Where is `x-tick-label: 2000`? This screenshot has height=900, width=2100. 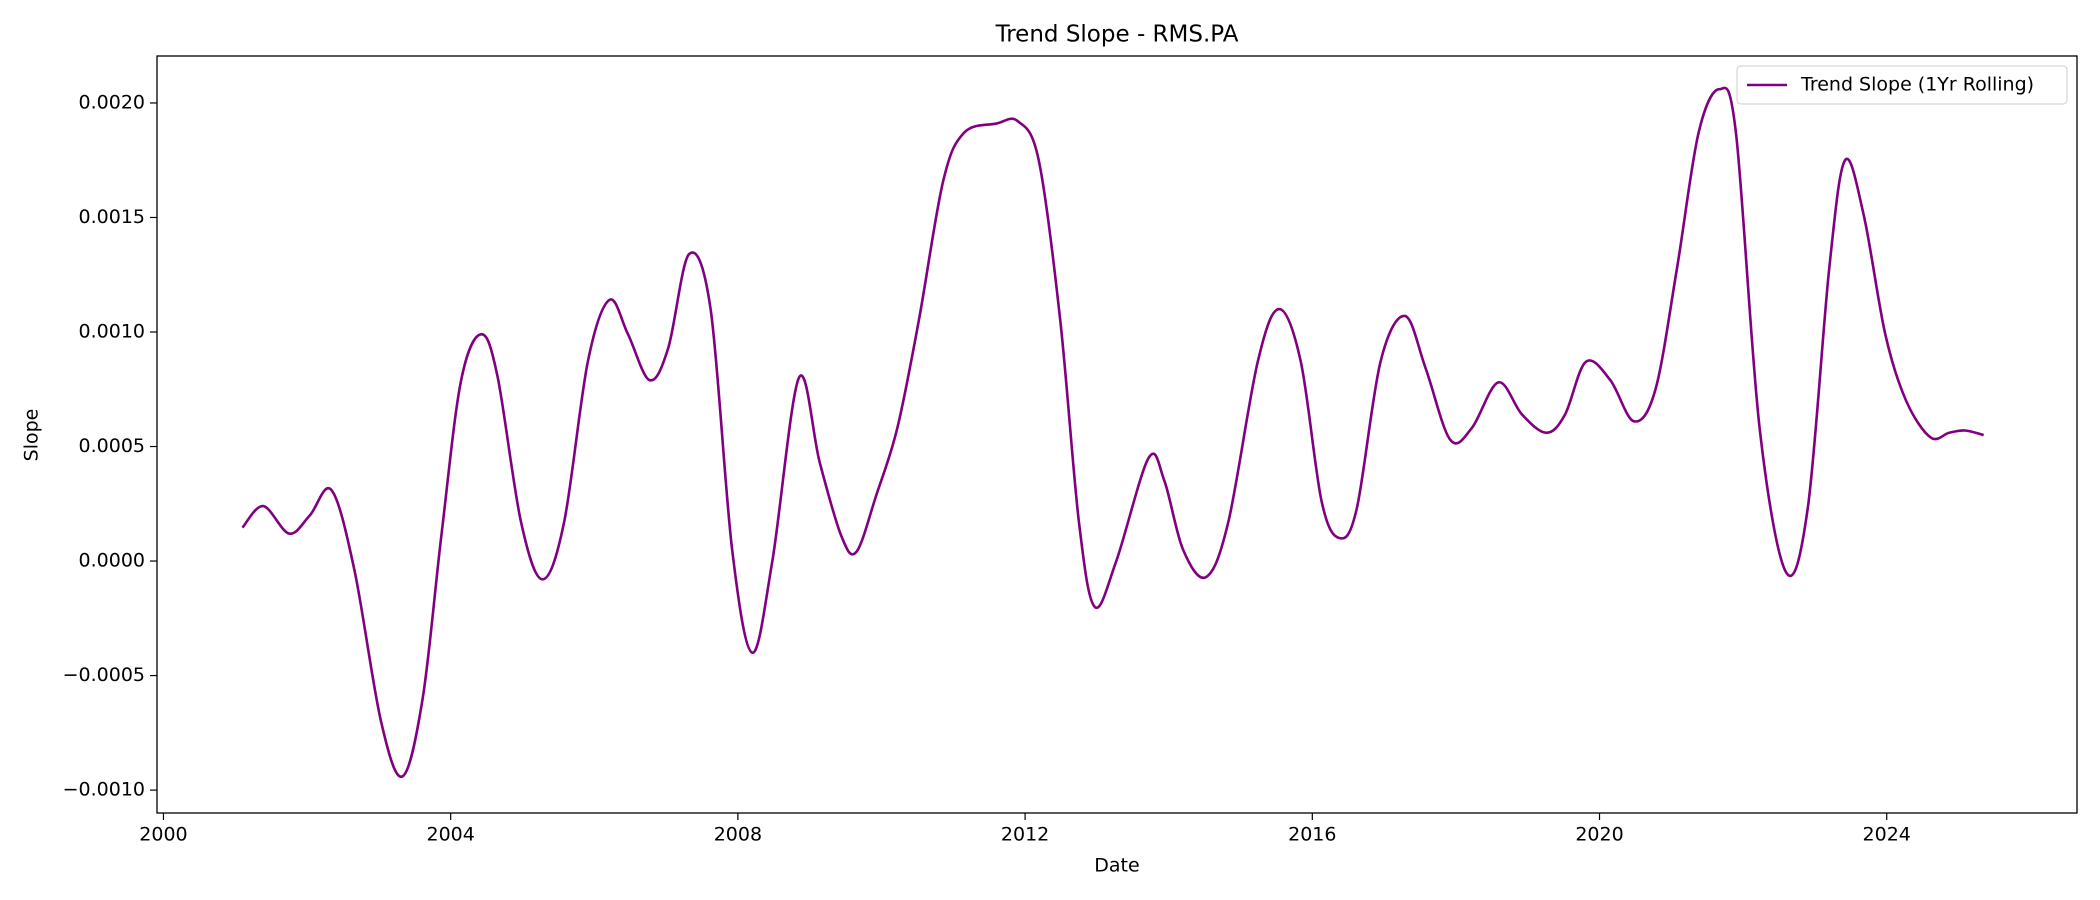 x-tick-label: 2000 is located at coordinates (163, 835).